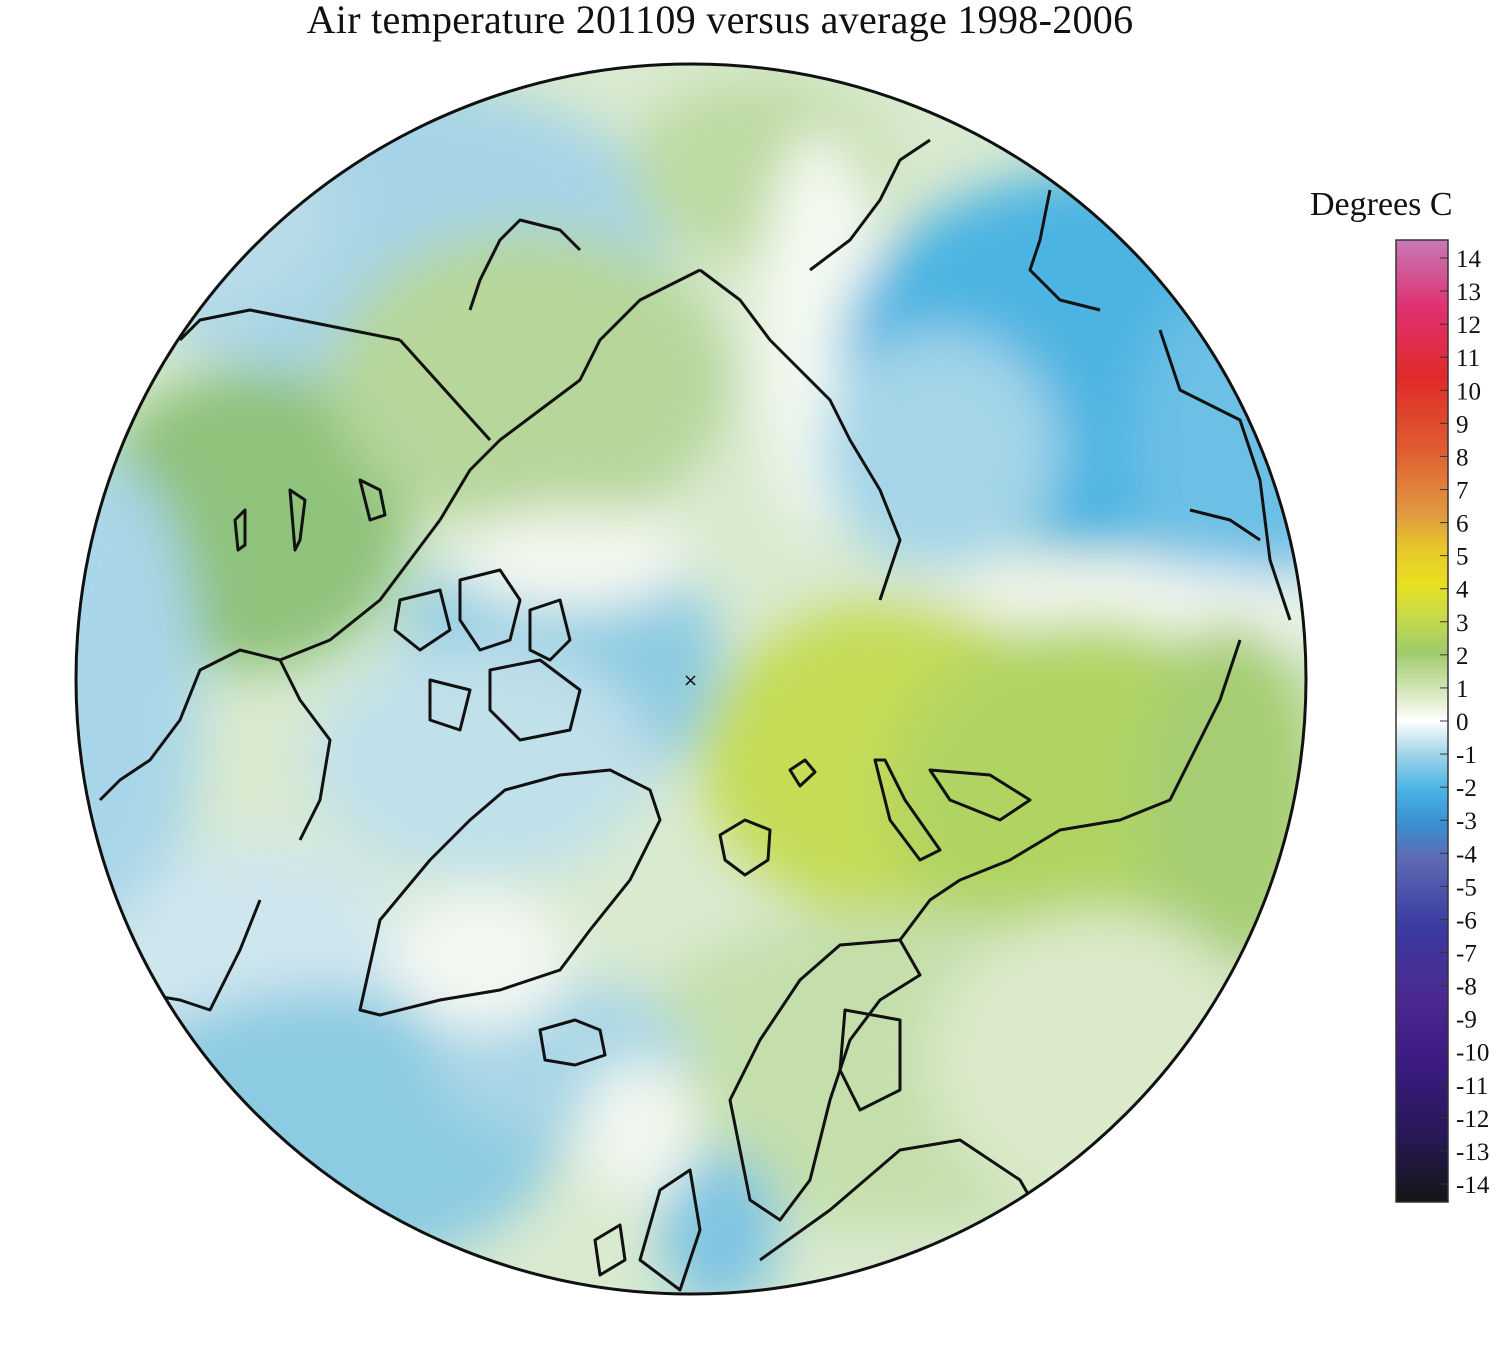  Describe the element at coordinates (1468, 292) in the screenshot. I see `legend-tick-label: 13` at that location.